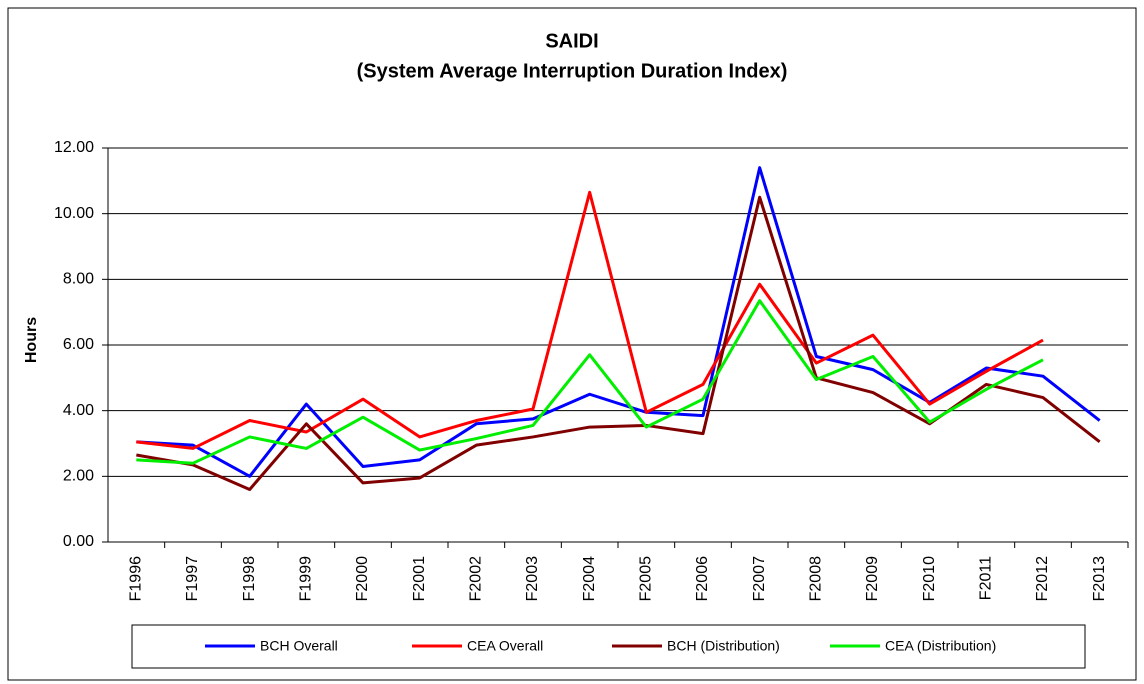 The width and height of the screenshot is (1144, 684). I want to click on x-tick-label: F1999, so click(306, 578).